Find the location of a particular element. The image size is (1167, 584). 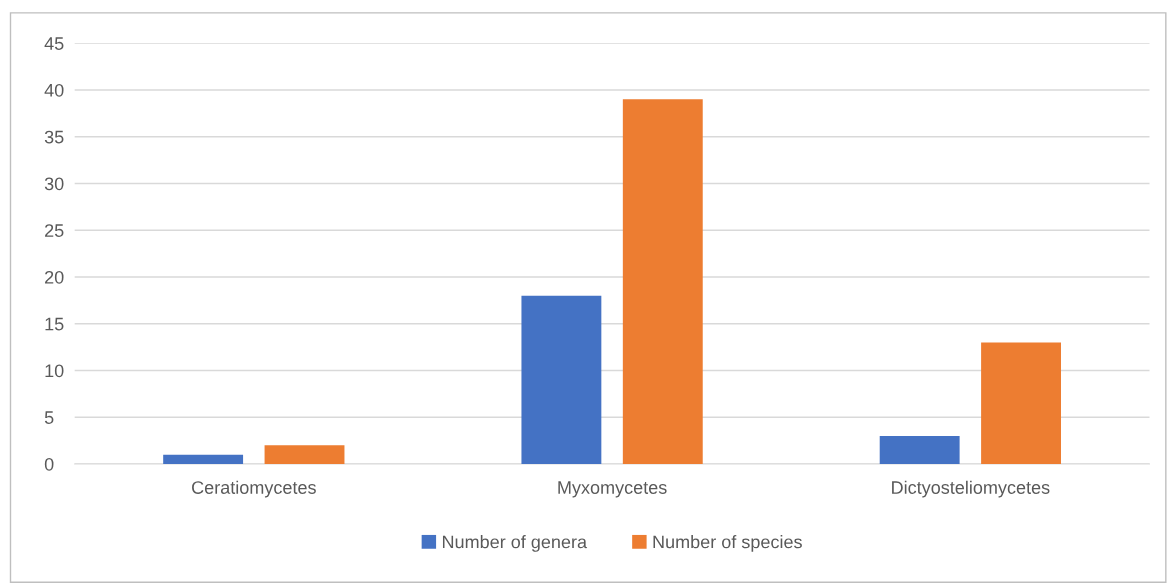

x-tick-label: Myxomycetes is located at coordinates (612, 489).